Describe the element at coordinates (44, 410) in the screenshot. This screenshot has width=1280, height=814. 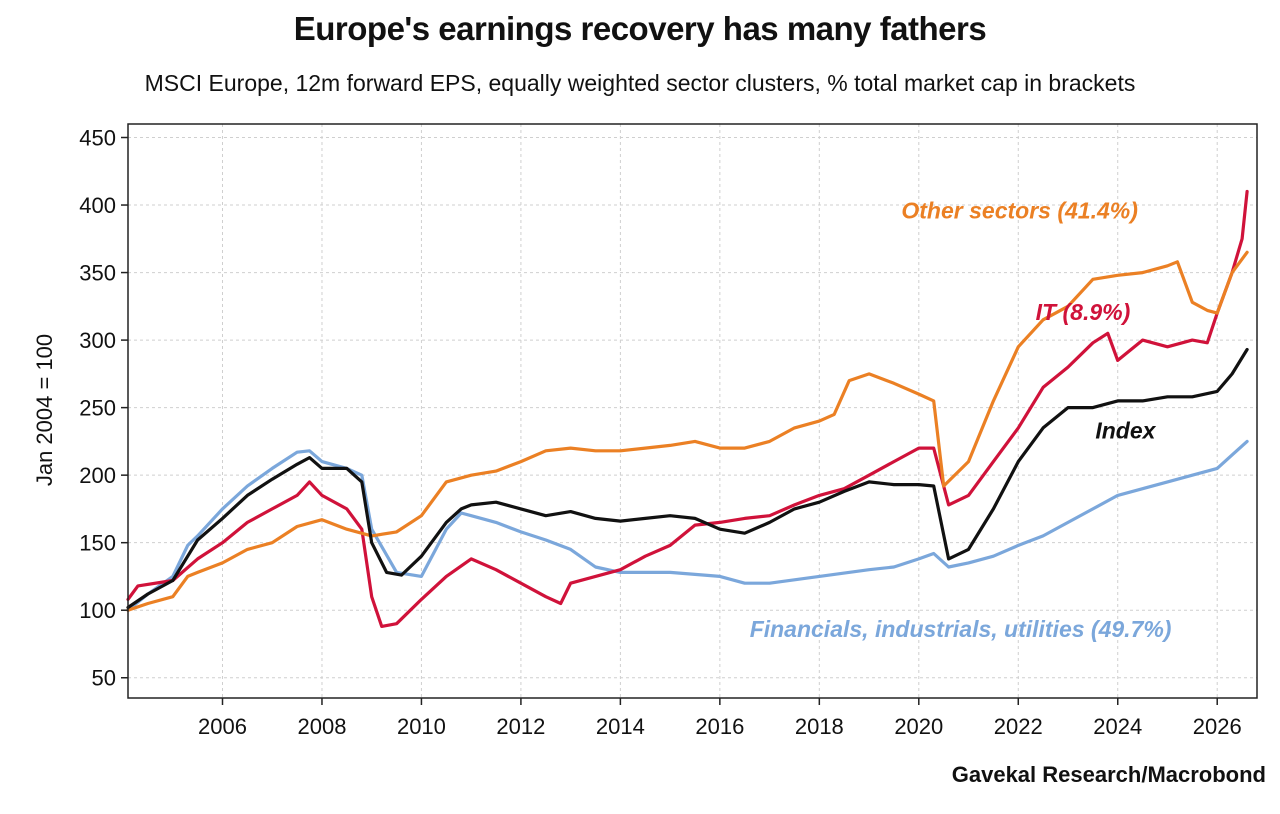
I see `y-axis-label: Jan 2004 = 100` at that location.